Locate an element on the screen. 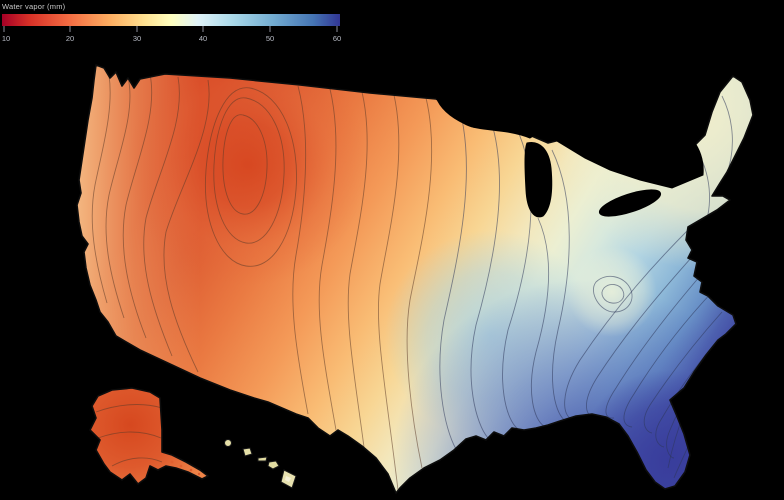  lake-michigan is located at coordinates (538, 179).